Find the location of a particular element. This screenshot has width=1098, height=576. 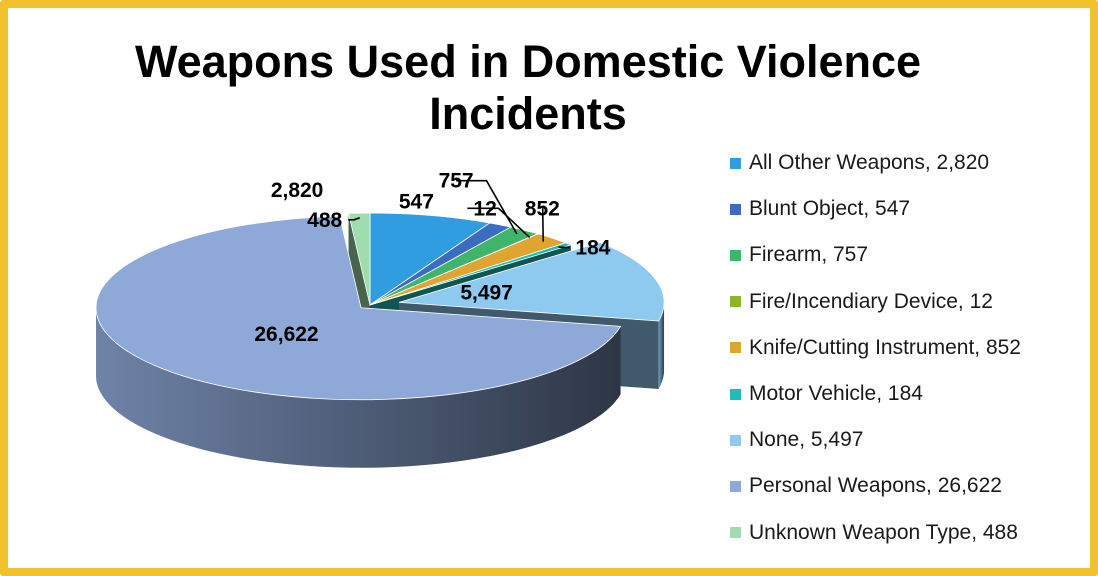

legend-label: Blunt Object, 547 is located at coordinates (830, 209).